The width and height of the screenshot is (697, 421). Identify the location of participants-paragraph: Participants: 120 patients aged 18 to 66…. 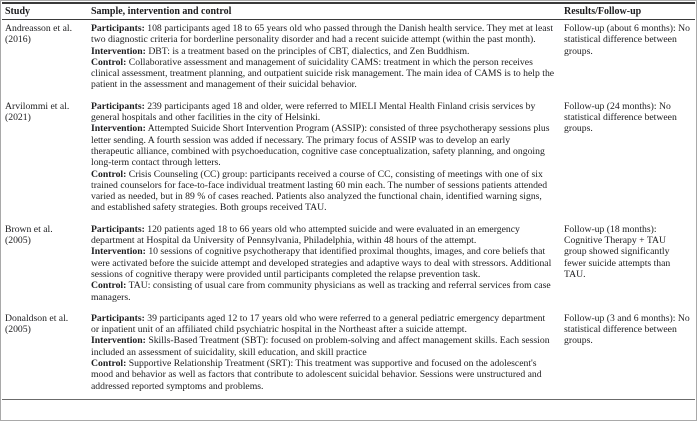
(323, 235).